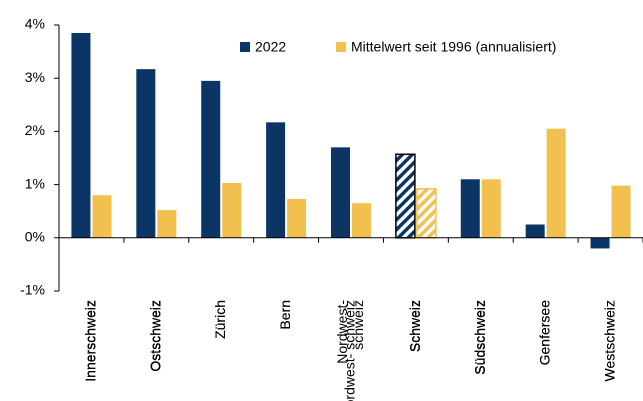 The image size is (643, 401). Describe the element at coordinates (415, 326) in the screenshot. I see `x-tick-label: SchweizSchweiz` at that location.